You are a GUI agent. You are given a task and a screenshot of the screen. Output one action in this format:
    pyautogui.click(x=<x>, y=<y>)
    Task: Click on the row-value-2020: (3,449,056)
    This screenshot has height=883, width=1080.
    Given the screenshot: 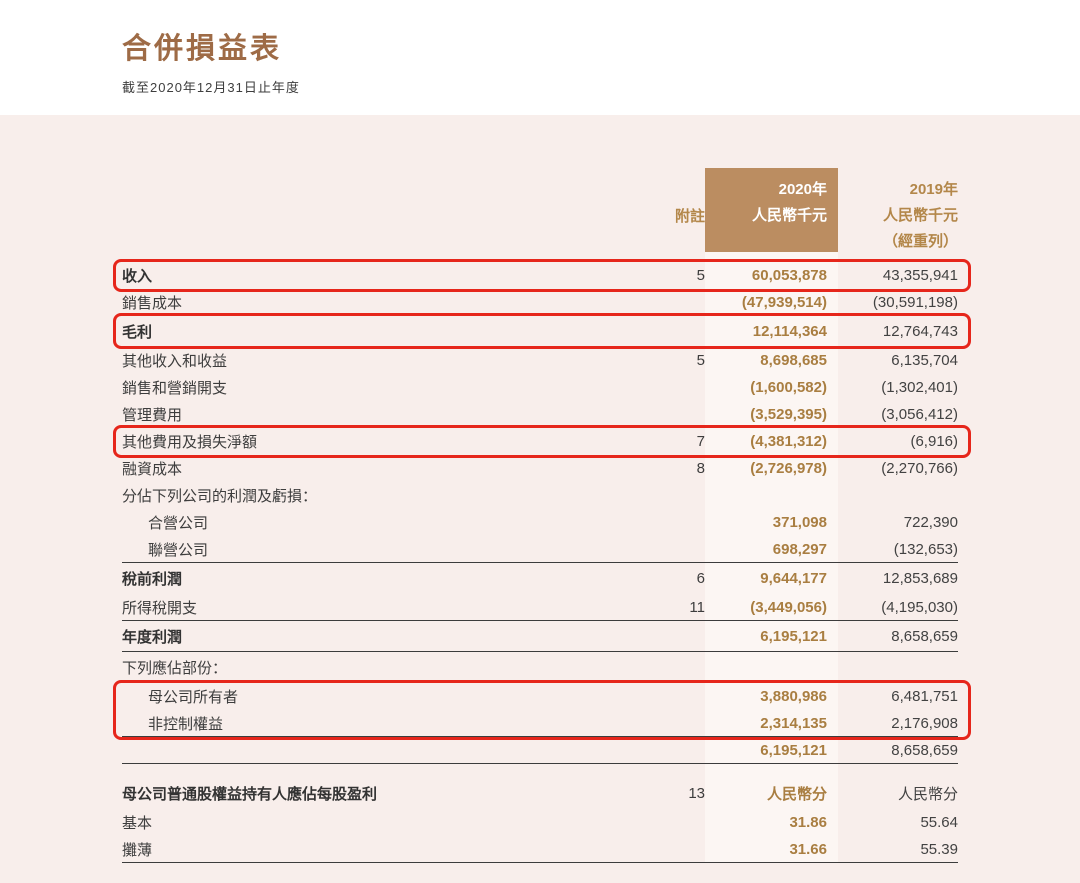 What is the action you would take?
    pyautogui.click(x=788, y=607)
    